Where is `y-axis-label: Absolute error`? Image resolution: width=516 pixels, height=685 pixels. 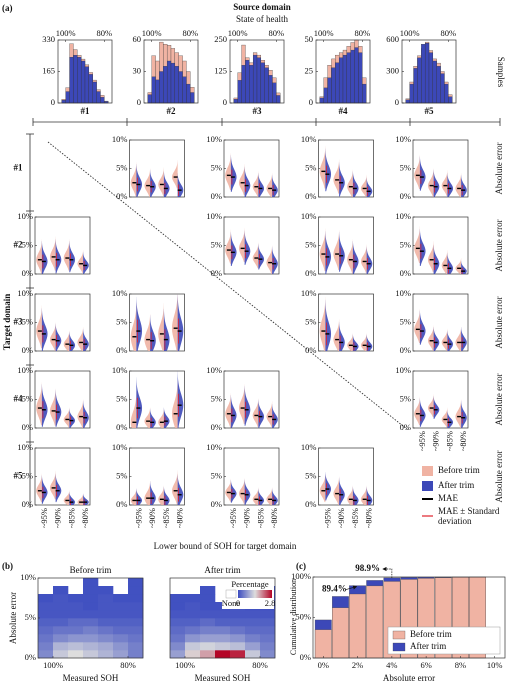 y-axis-label: Absolute error is located at coordinates (499, 322).